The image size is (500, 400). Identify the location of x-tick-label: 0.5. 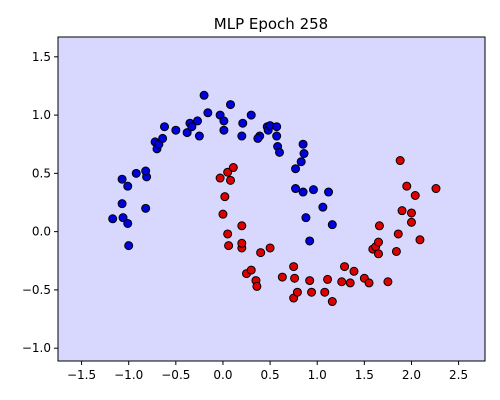
(270, 375).